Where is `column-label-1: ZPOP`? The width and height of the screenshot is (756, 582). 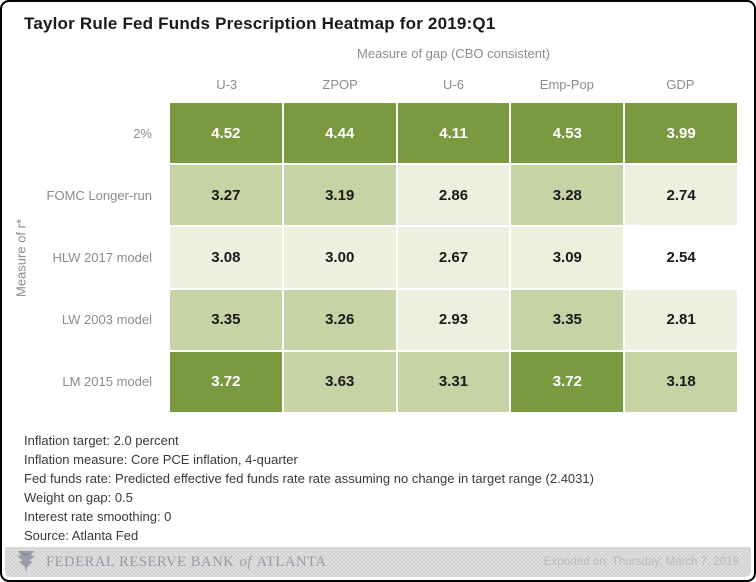
column-label-1: ZPOP is located at coordinates (340, 84).